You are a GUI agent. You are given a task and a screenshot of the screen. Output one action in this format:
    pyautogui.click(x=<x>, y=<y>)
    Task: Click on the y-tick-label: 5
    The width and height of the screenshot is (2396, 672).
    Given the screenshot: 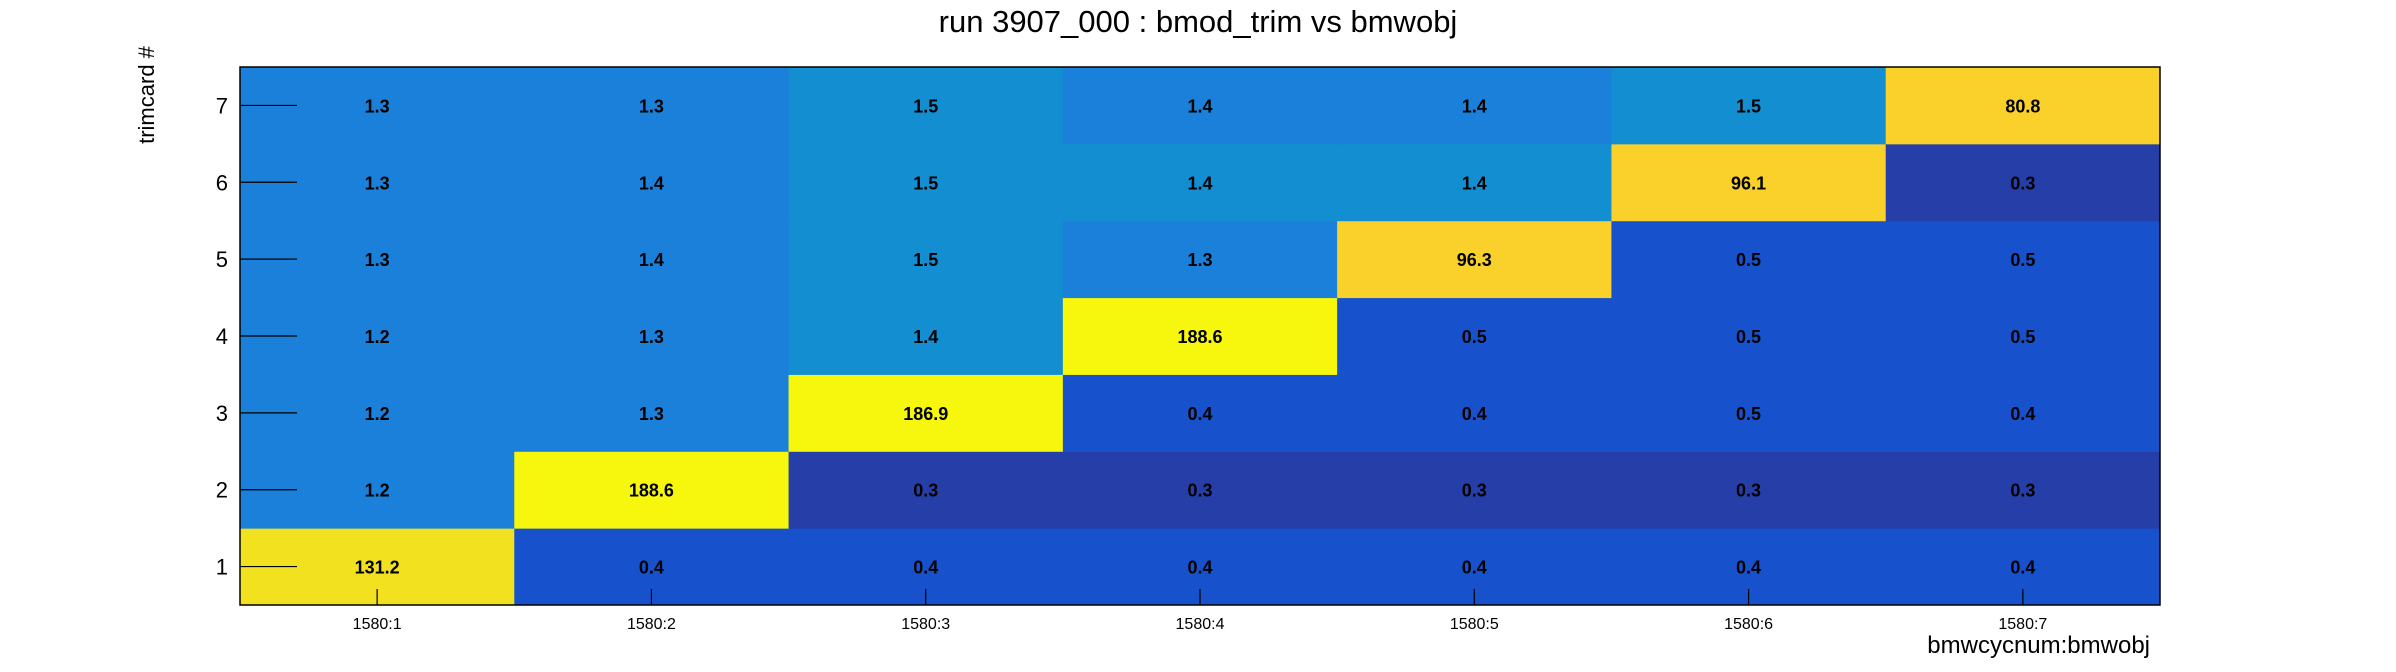 What is the action you would take?
    pyautogui.click(x=222, y=259)
    